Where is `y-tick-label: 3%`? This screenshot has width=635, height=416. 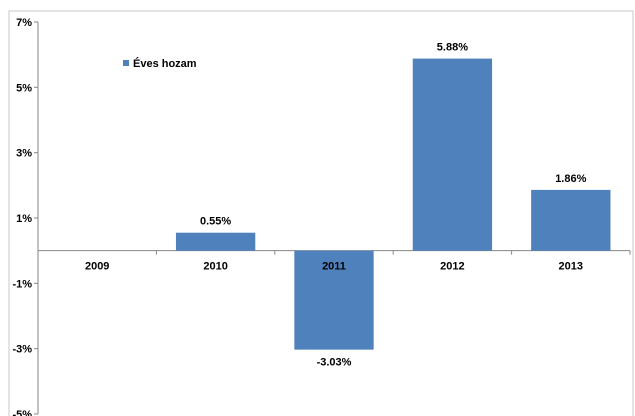 y-tick-label: 3% is located at coordinates (24, 154).